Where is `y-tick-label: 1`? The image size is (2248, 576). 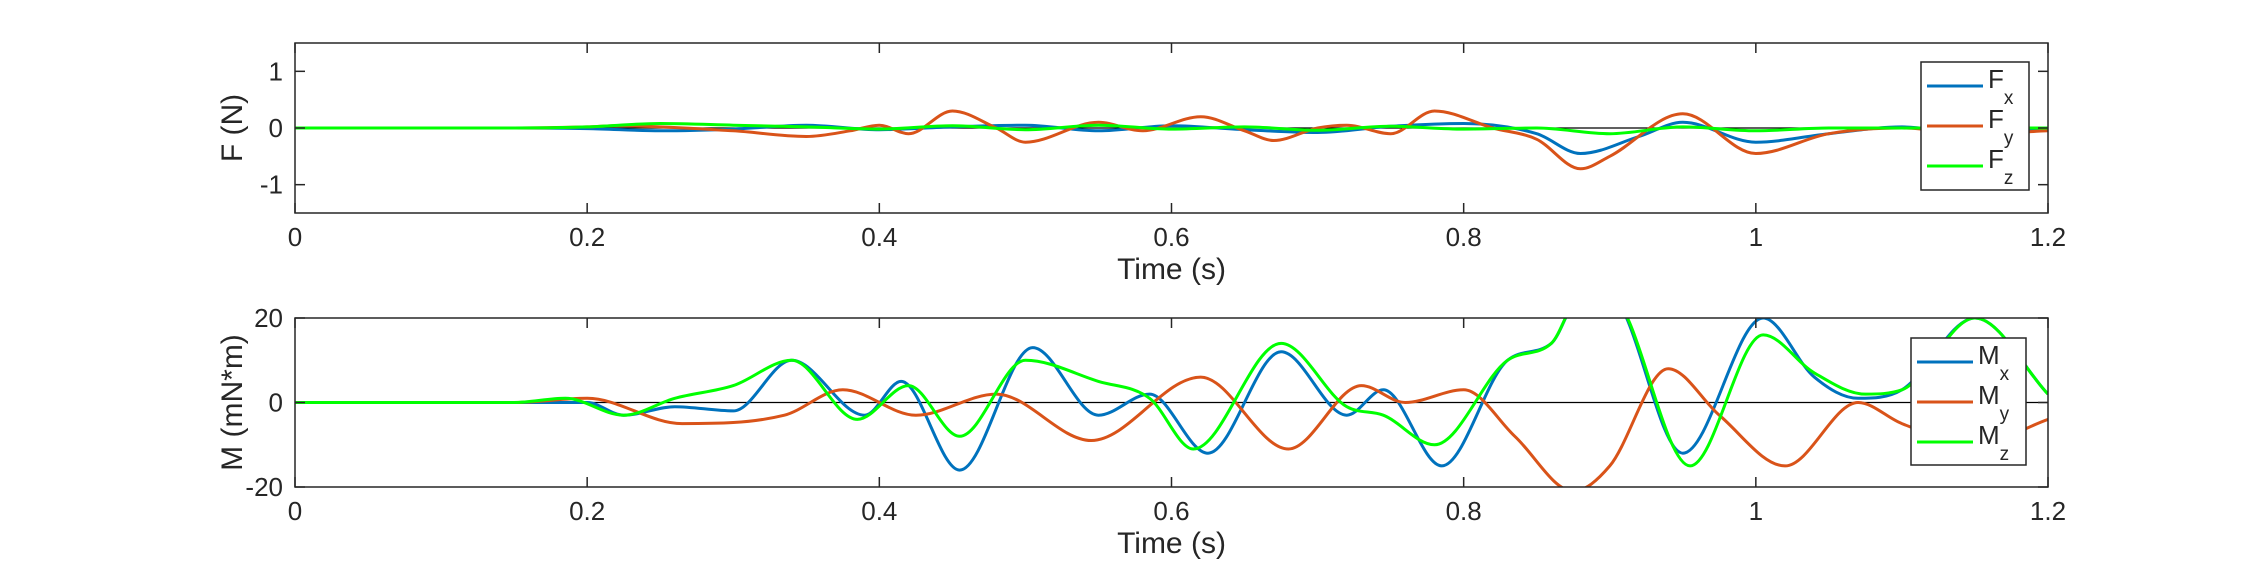 y-tick-label: 1 is located at coordinates (276, 71).